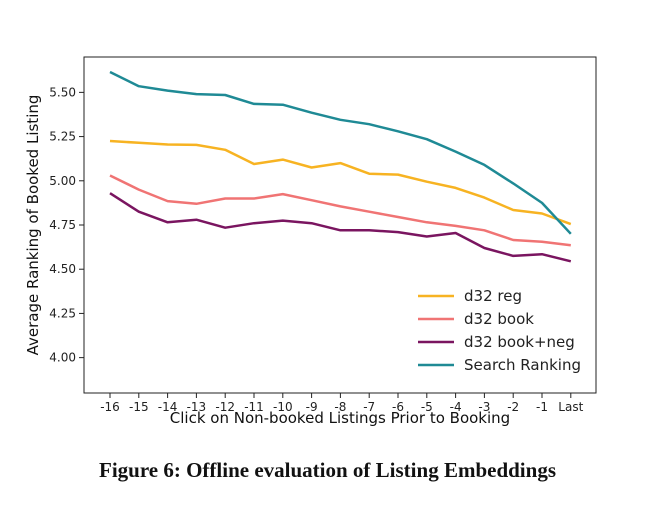  I want to click on x-tick-label: -9, so click(312, 407).